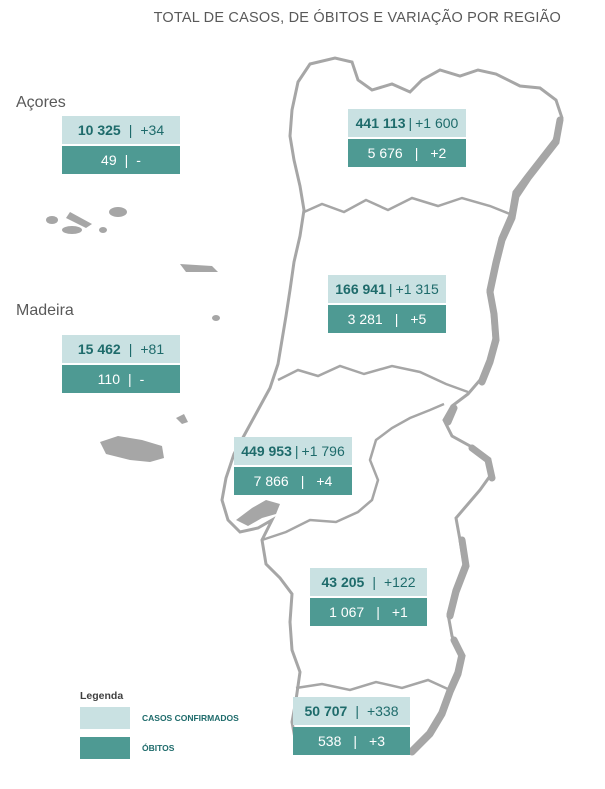 This screenshot has width=605, height=789. I want to click on region-algarve-stats: 50 707 | +338 538 | +3, so click(351, 726).